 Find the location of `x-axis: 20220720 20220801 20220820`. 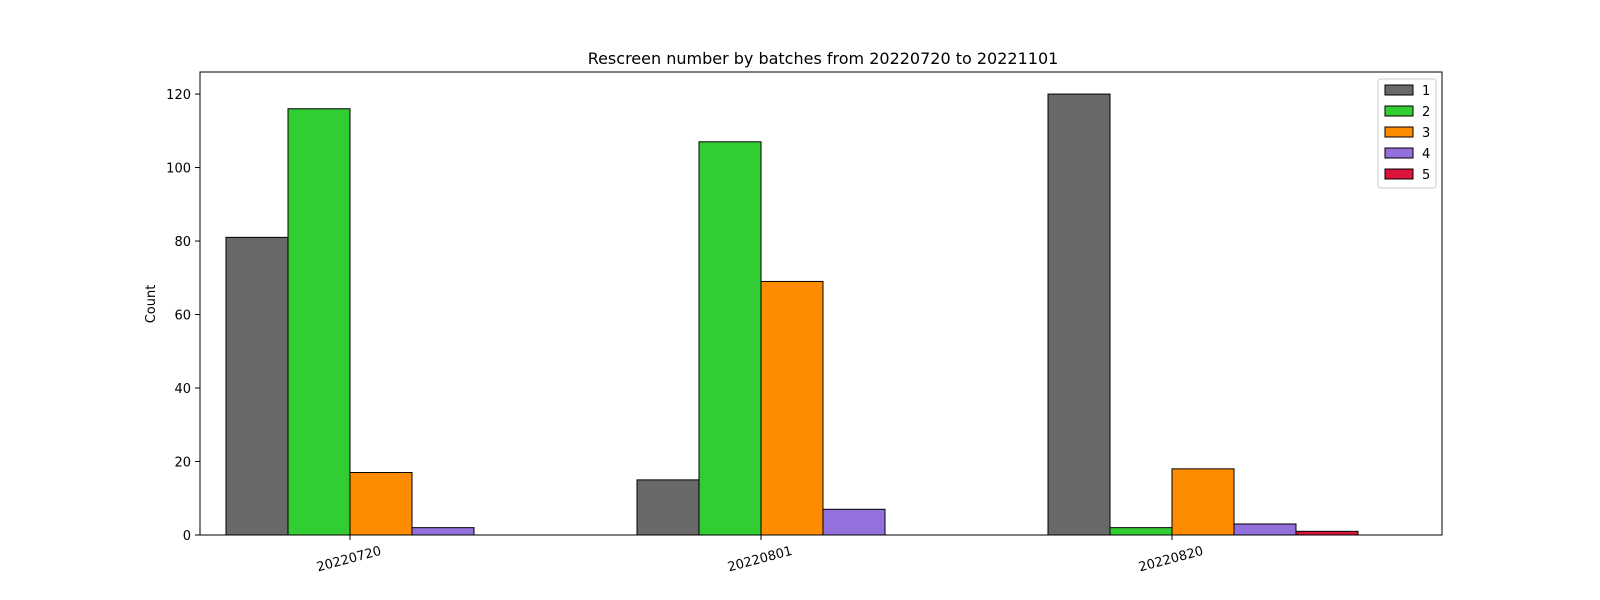

x-axis: 20220720 20220801 20220820 is located at coordinates (760, 555).